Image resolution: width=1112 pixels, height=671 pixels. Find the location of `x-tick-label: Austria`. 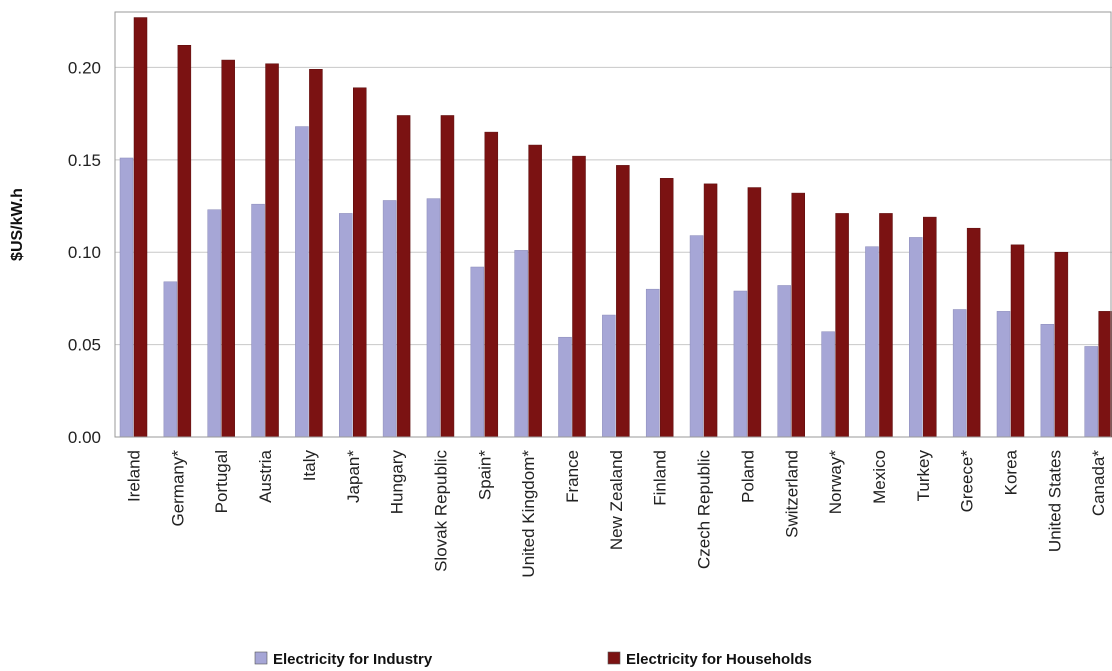

x-tick-label: Austria is located at coordinates (265, 475).